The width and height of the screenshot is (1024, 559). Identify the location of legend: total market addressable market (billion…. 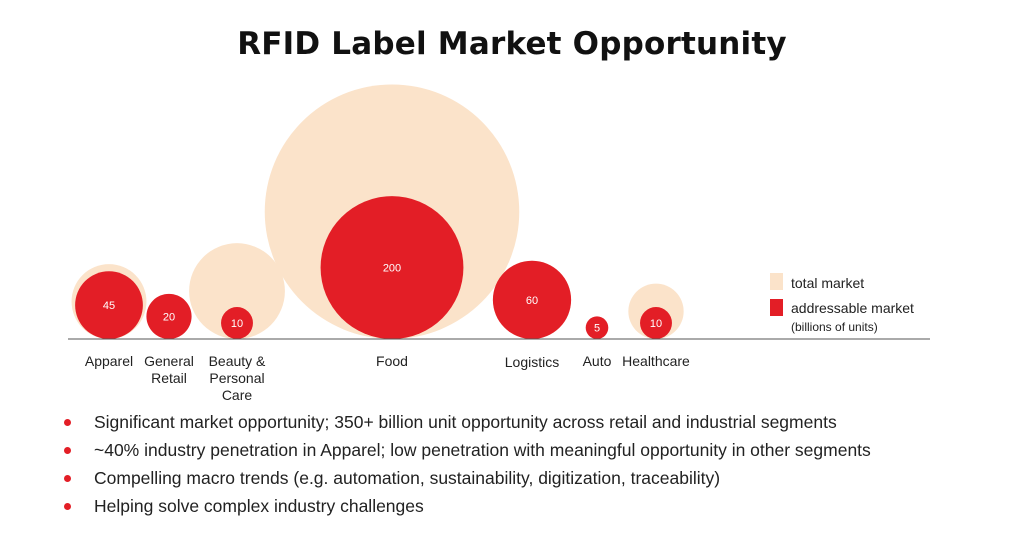
(842, 303).